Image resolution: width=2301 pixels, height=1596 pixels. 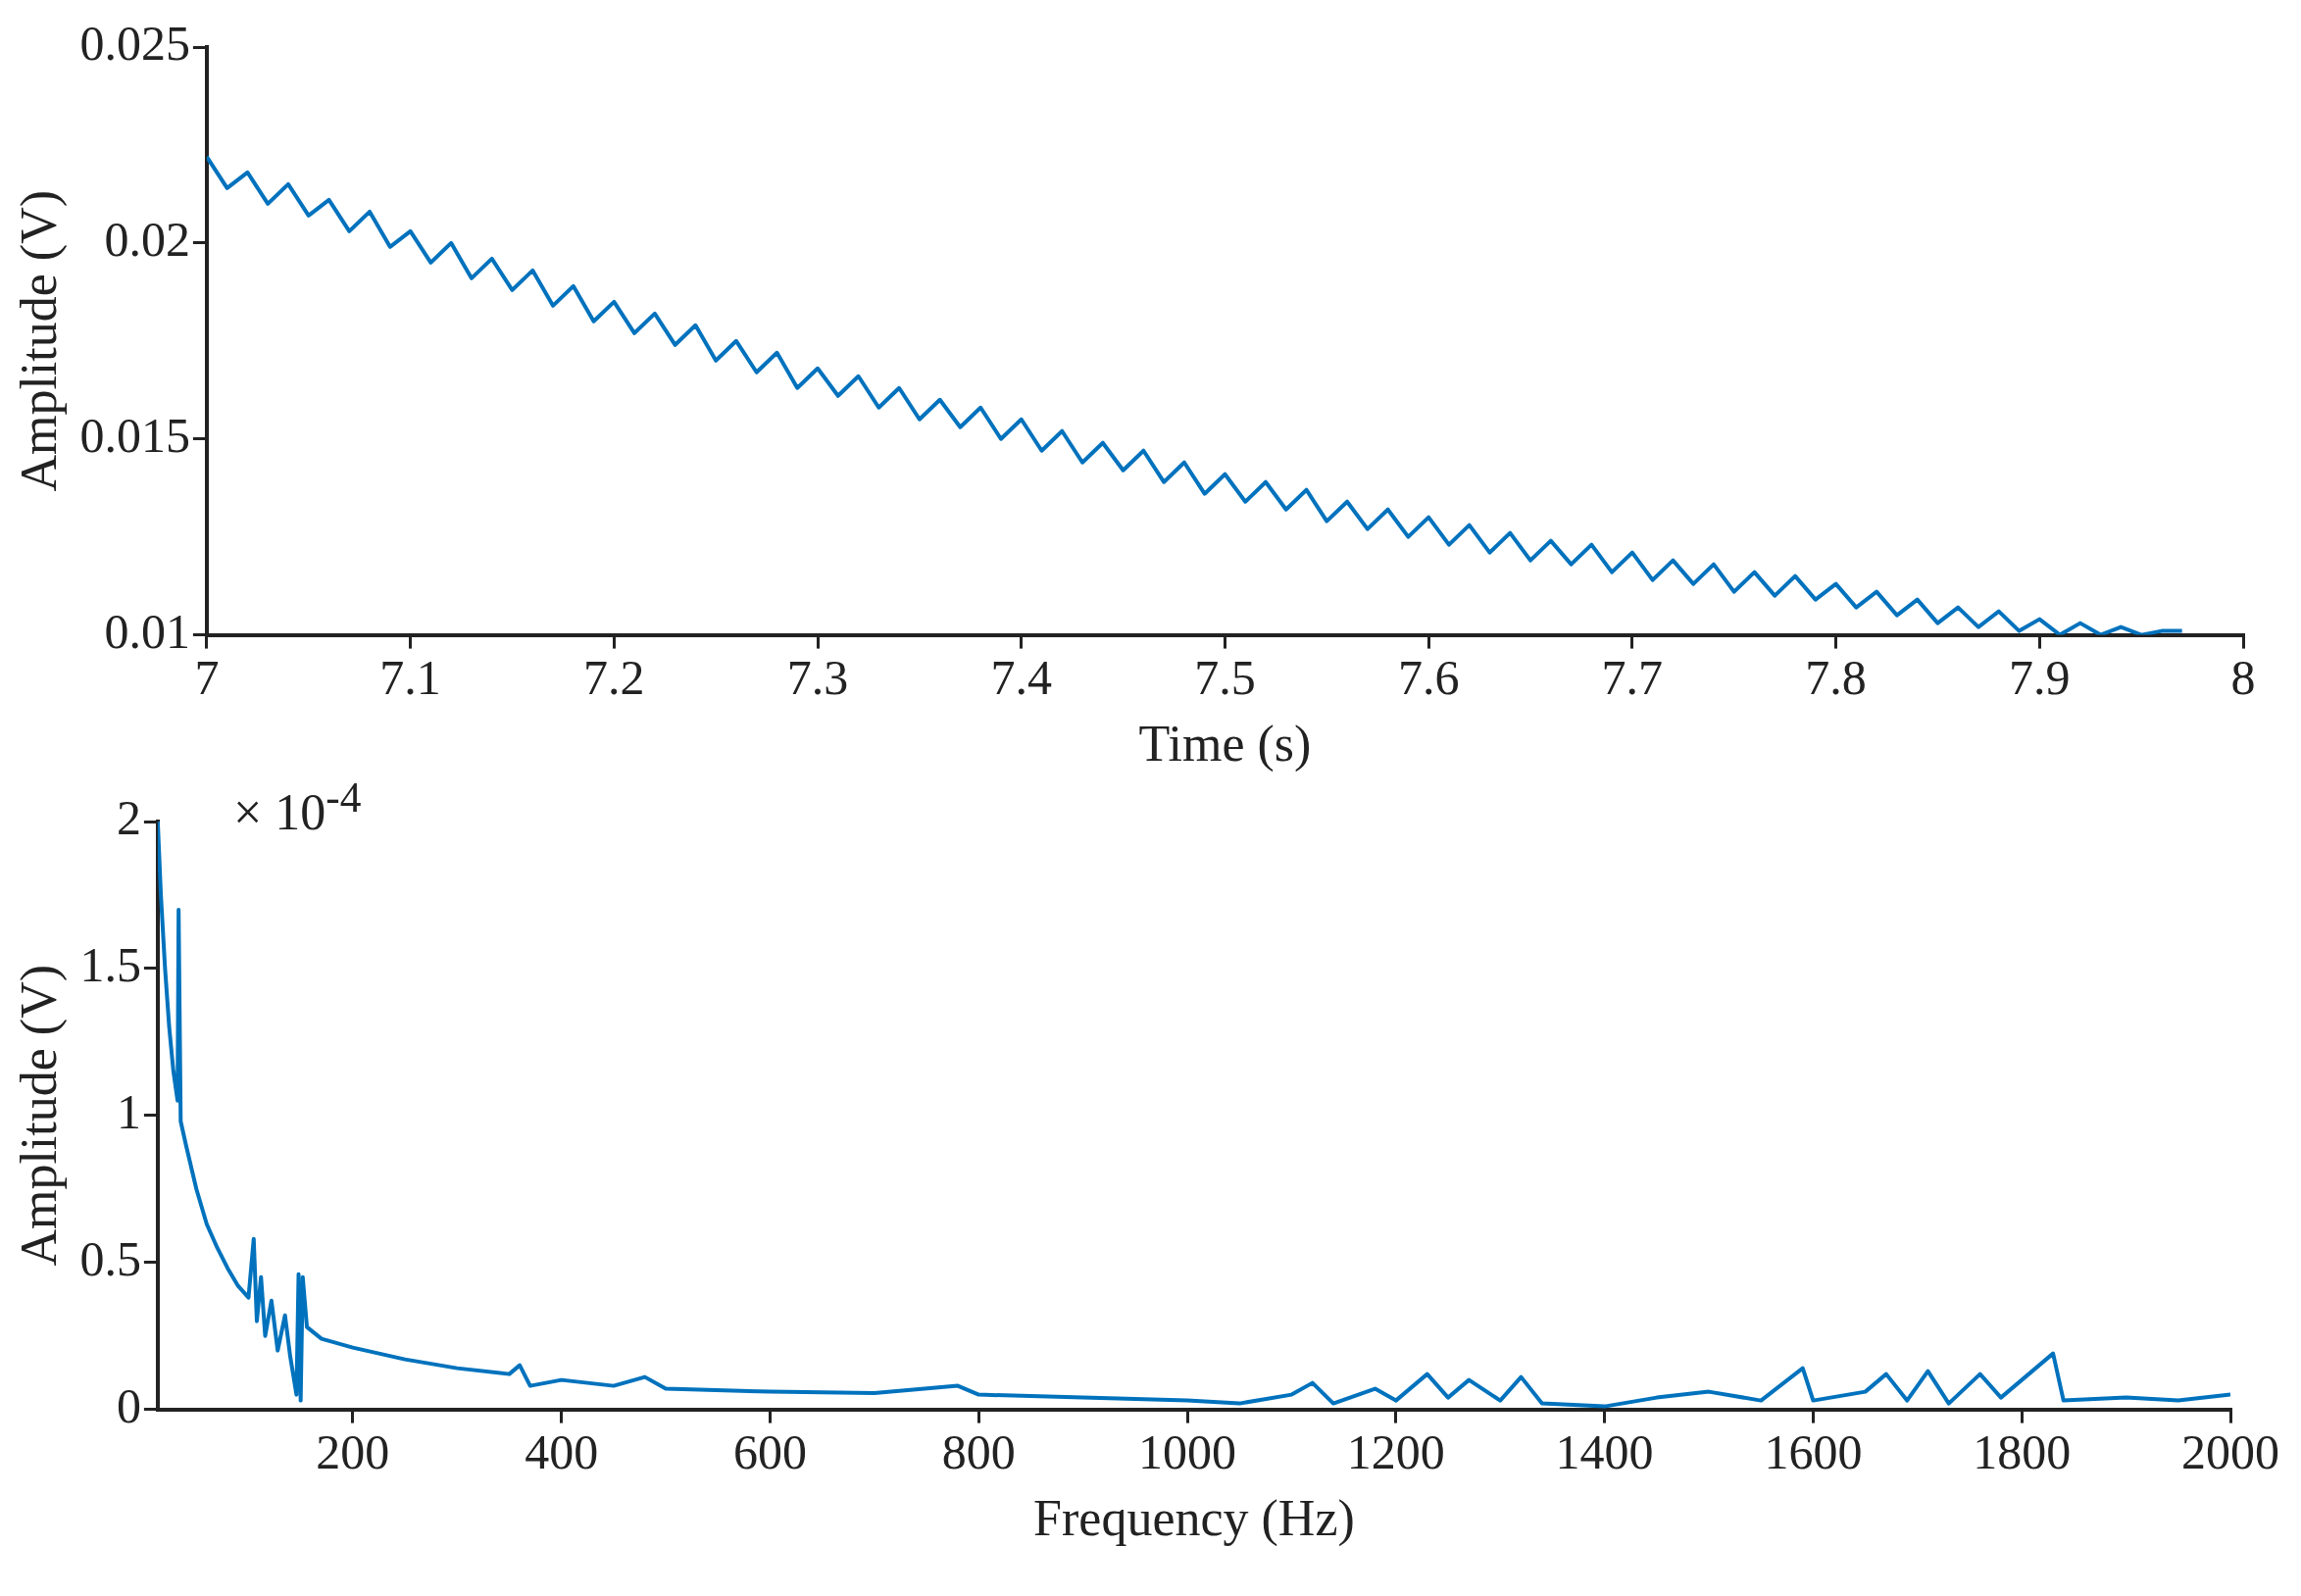 What do you see at coordinates (2243, 677) in the screenshot?
I see `x-tick-label: 8` at bounding box center [2243, 677].